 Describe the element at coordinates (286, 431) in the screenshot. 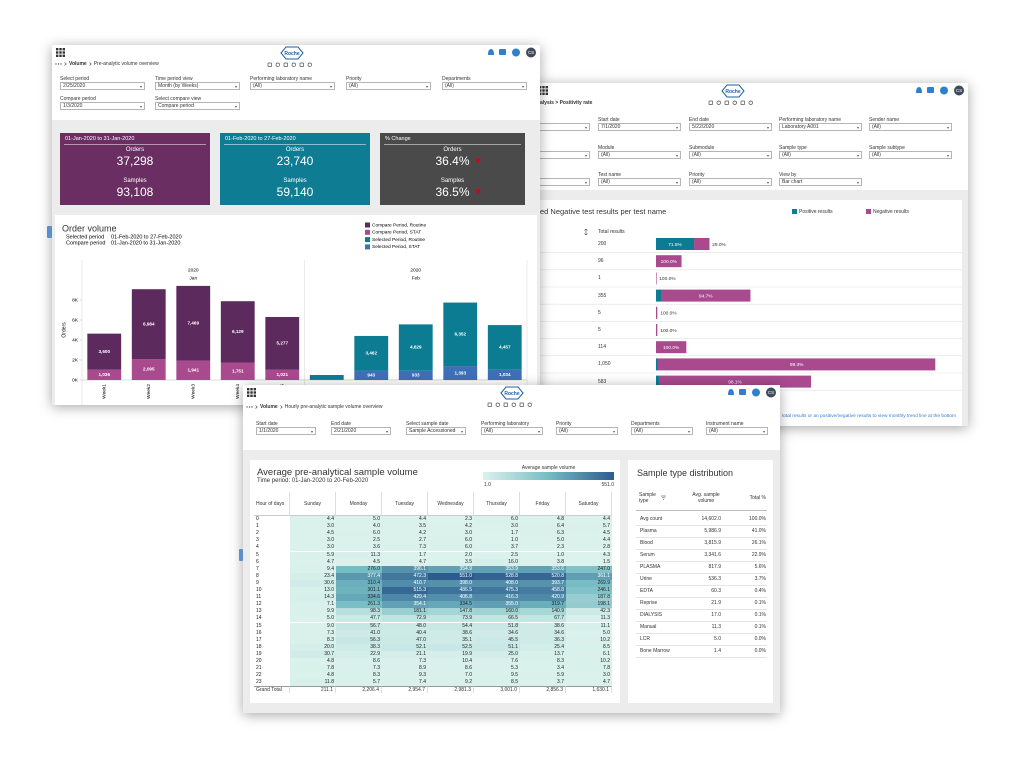

I see `filter-dropdown: 1/1/2020` at that location.